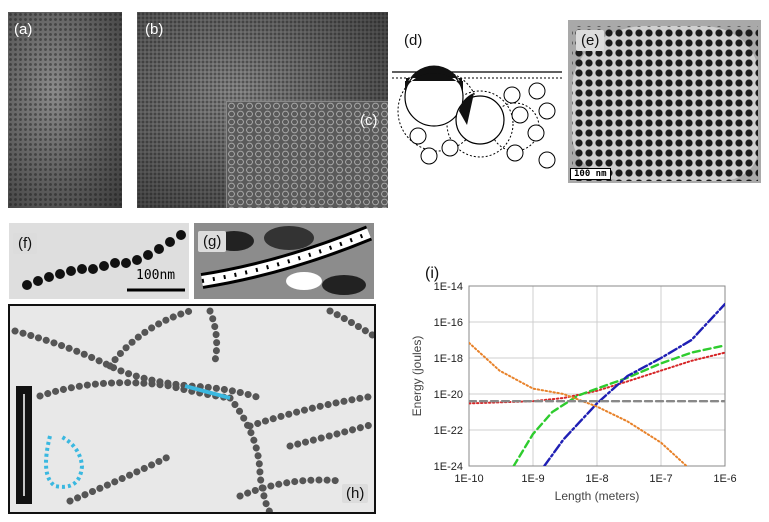 The height and width of the screenshot is (522, 769). What do you see at coordinates (355, 493) in the screenshot?
I see `panel-h-label: (h)` at bounding box center [355, 493].